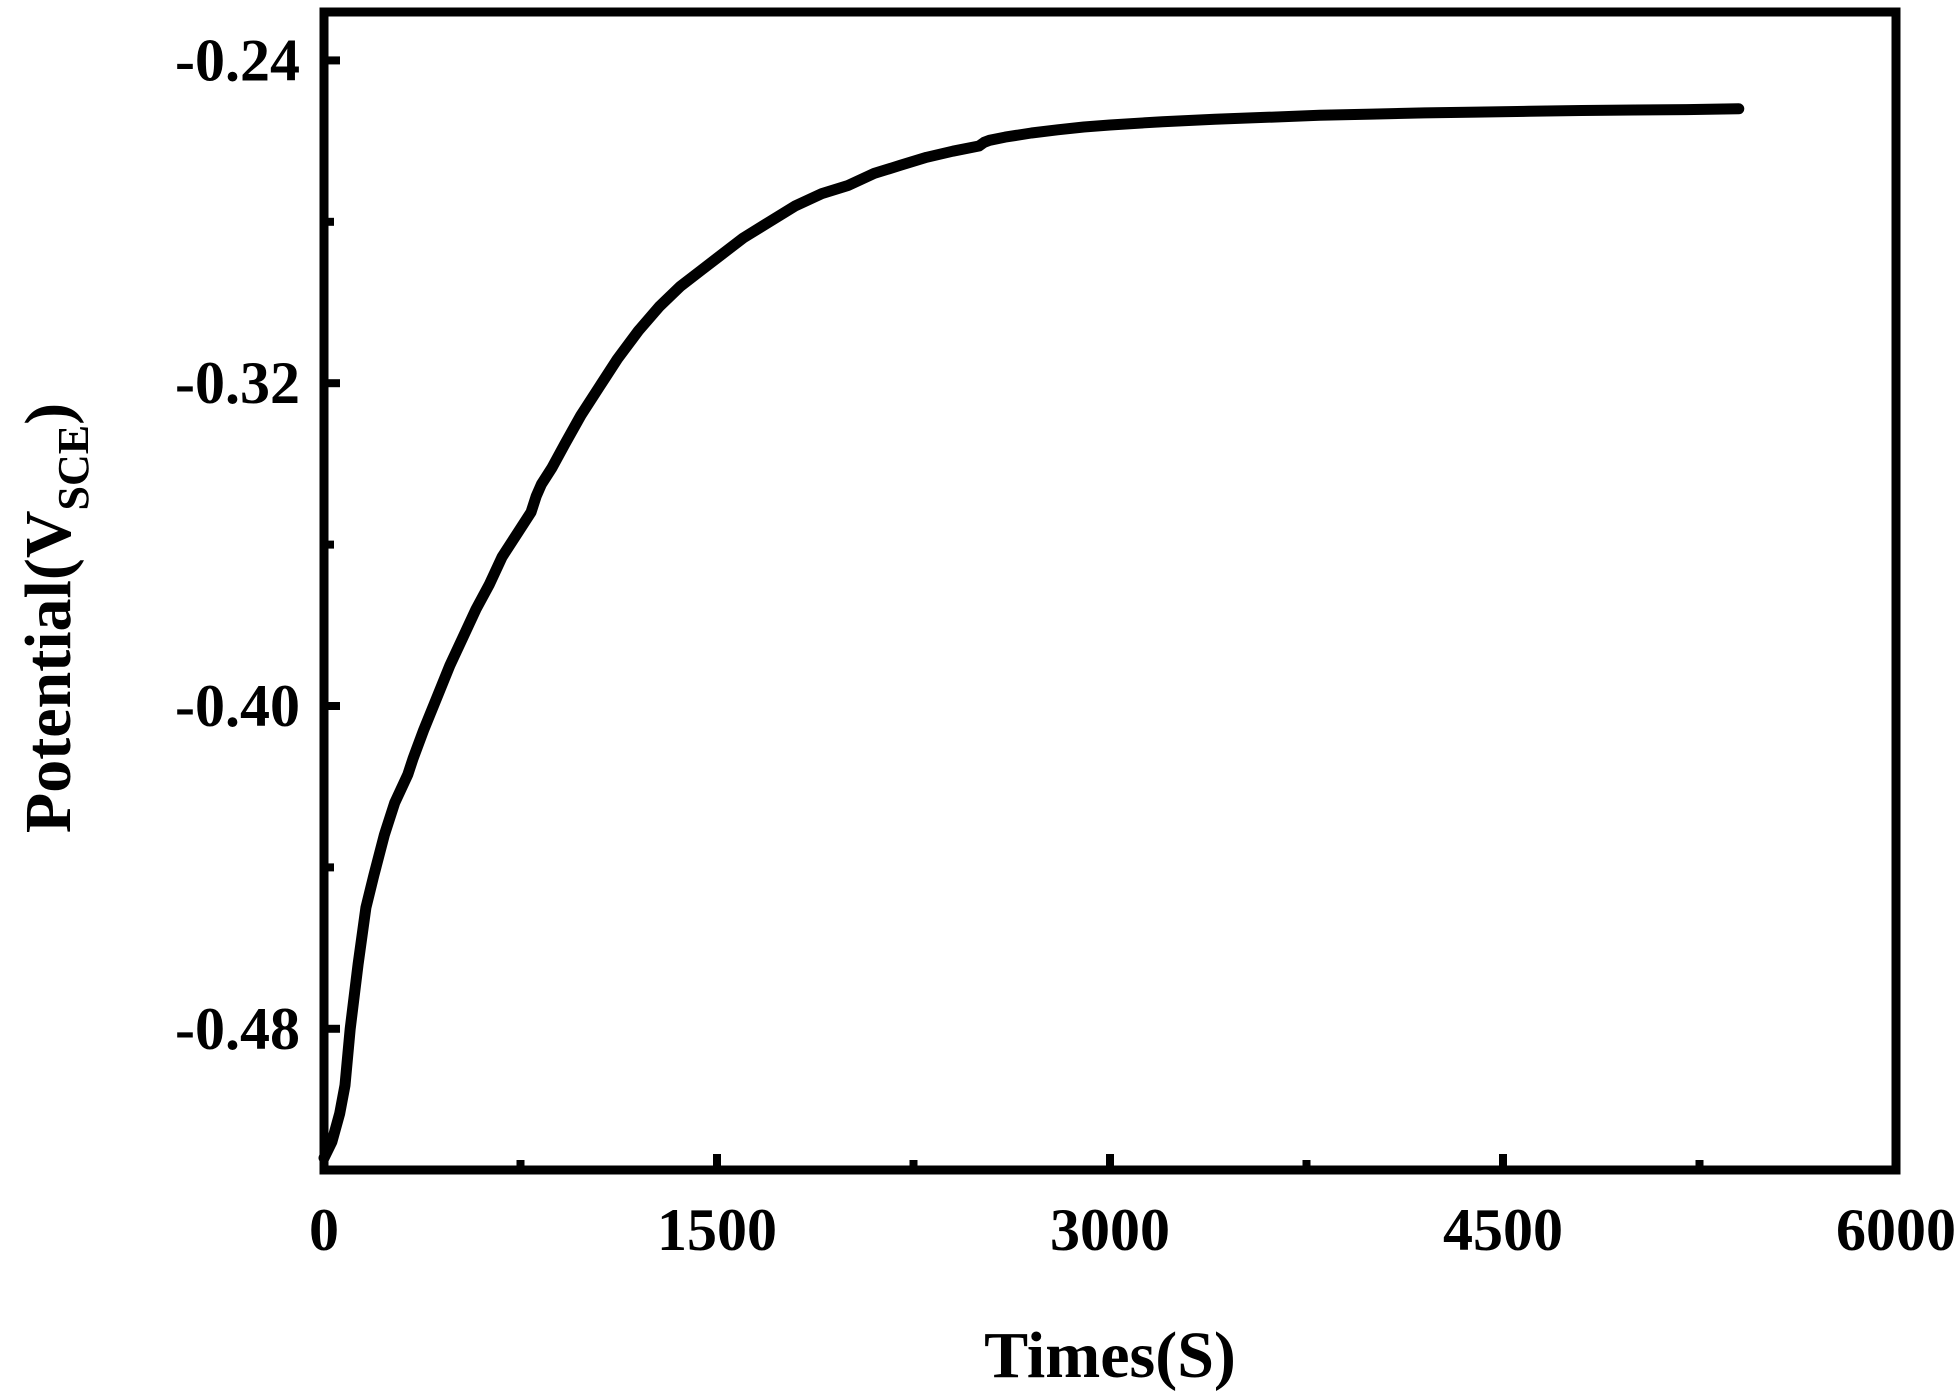 The width and height of the screenshot is (1960, 1396). I want to click on y-tick-label: -0.40, so click(237, 706).